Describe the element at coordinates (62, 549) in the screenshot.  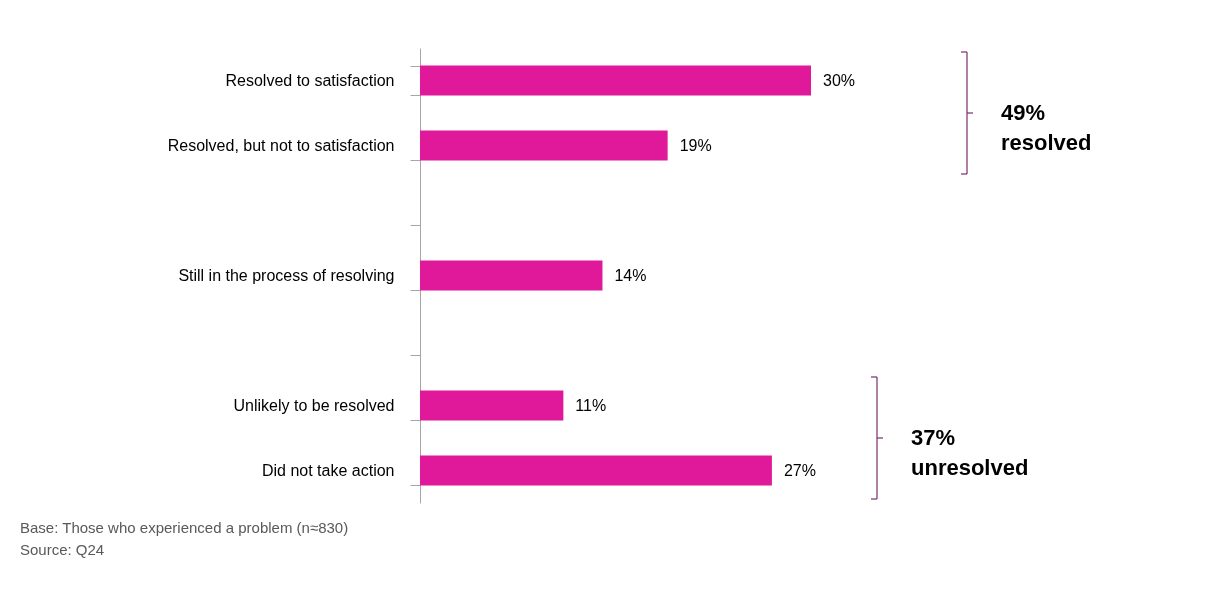
I see `source-note: Source: Q24` at that location.